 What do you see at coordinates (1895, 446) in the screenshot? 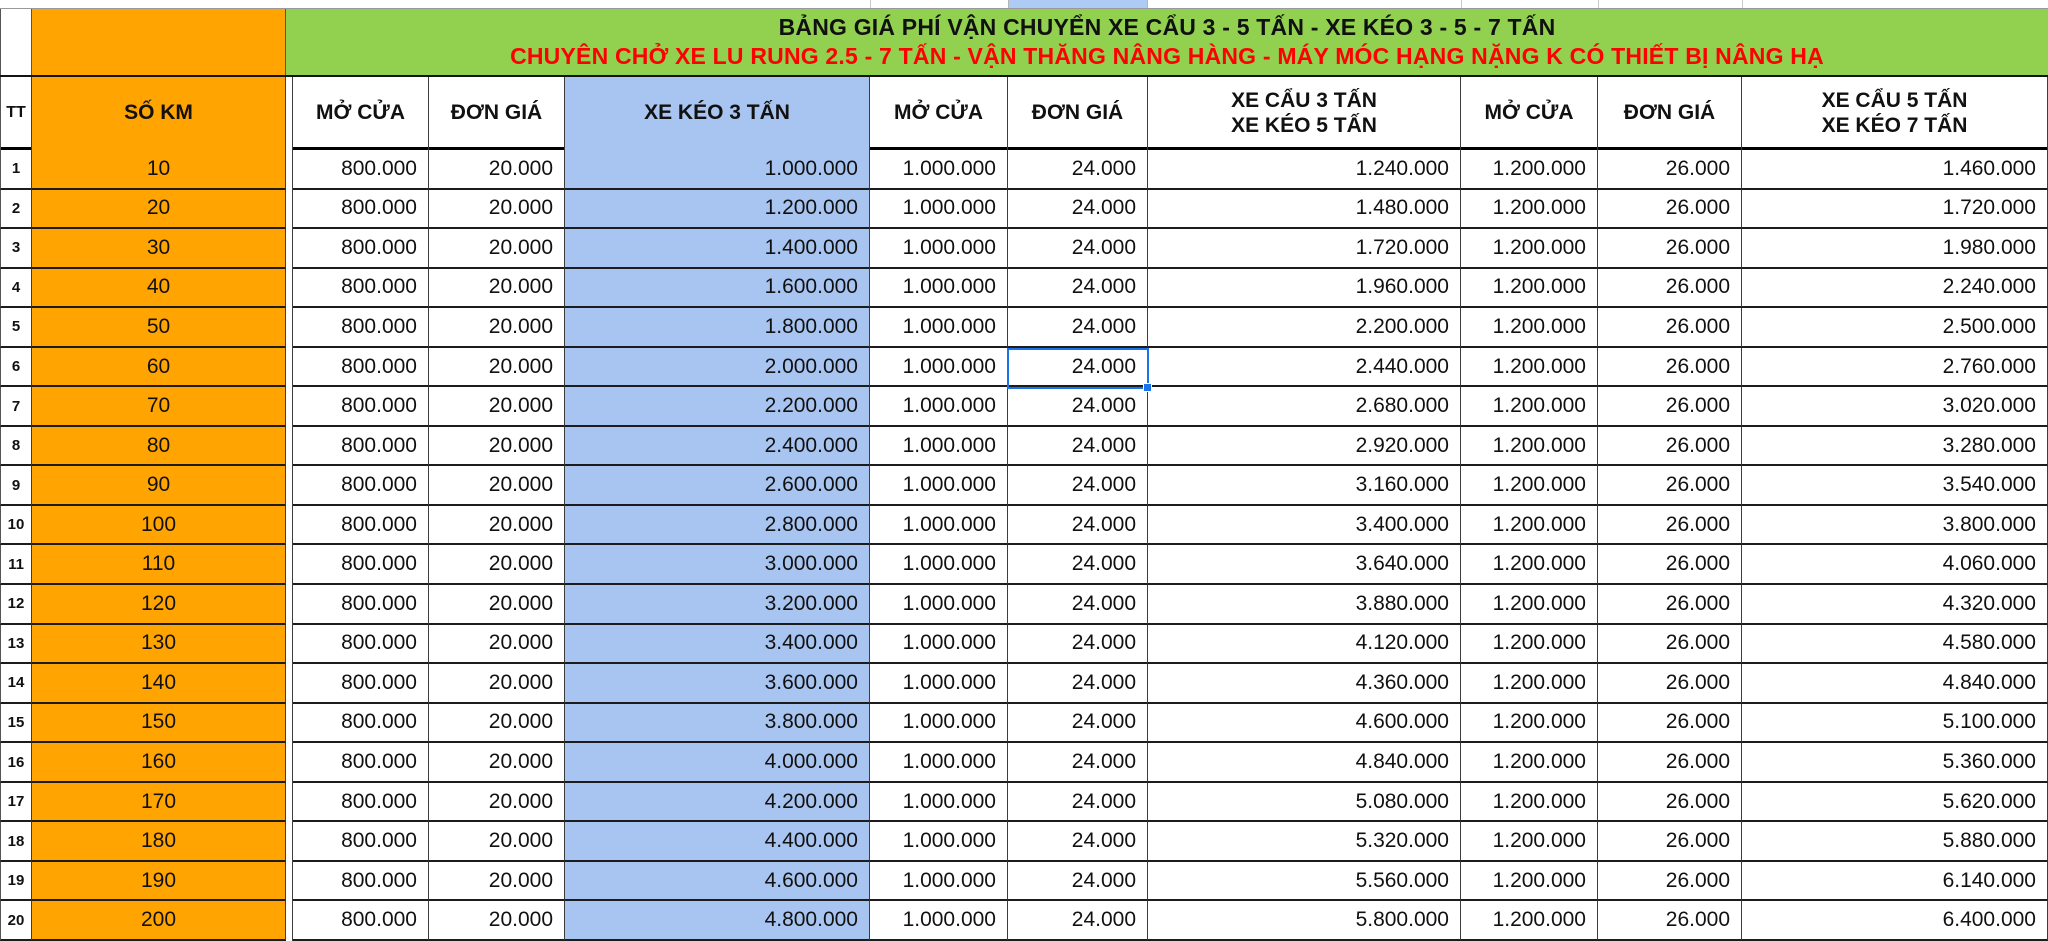
I see `cell-xe-cau-5-keo-7: 3.280.000` at bounding box center [1895, 446].